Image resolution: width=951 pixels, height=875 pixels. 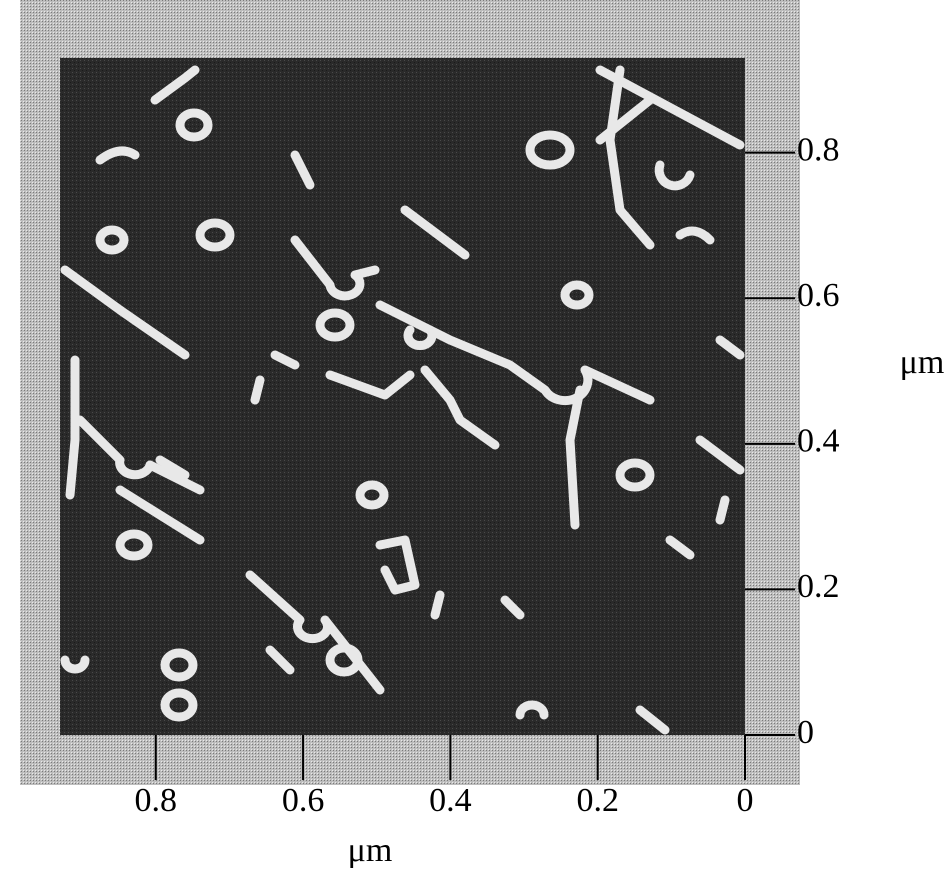 I want to click on y-axis-label: μm, so click(x=922, y=362).